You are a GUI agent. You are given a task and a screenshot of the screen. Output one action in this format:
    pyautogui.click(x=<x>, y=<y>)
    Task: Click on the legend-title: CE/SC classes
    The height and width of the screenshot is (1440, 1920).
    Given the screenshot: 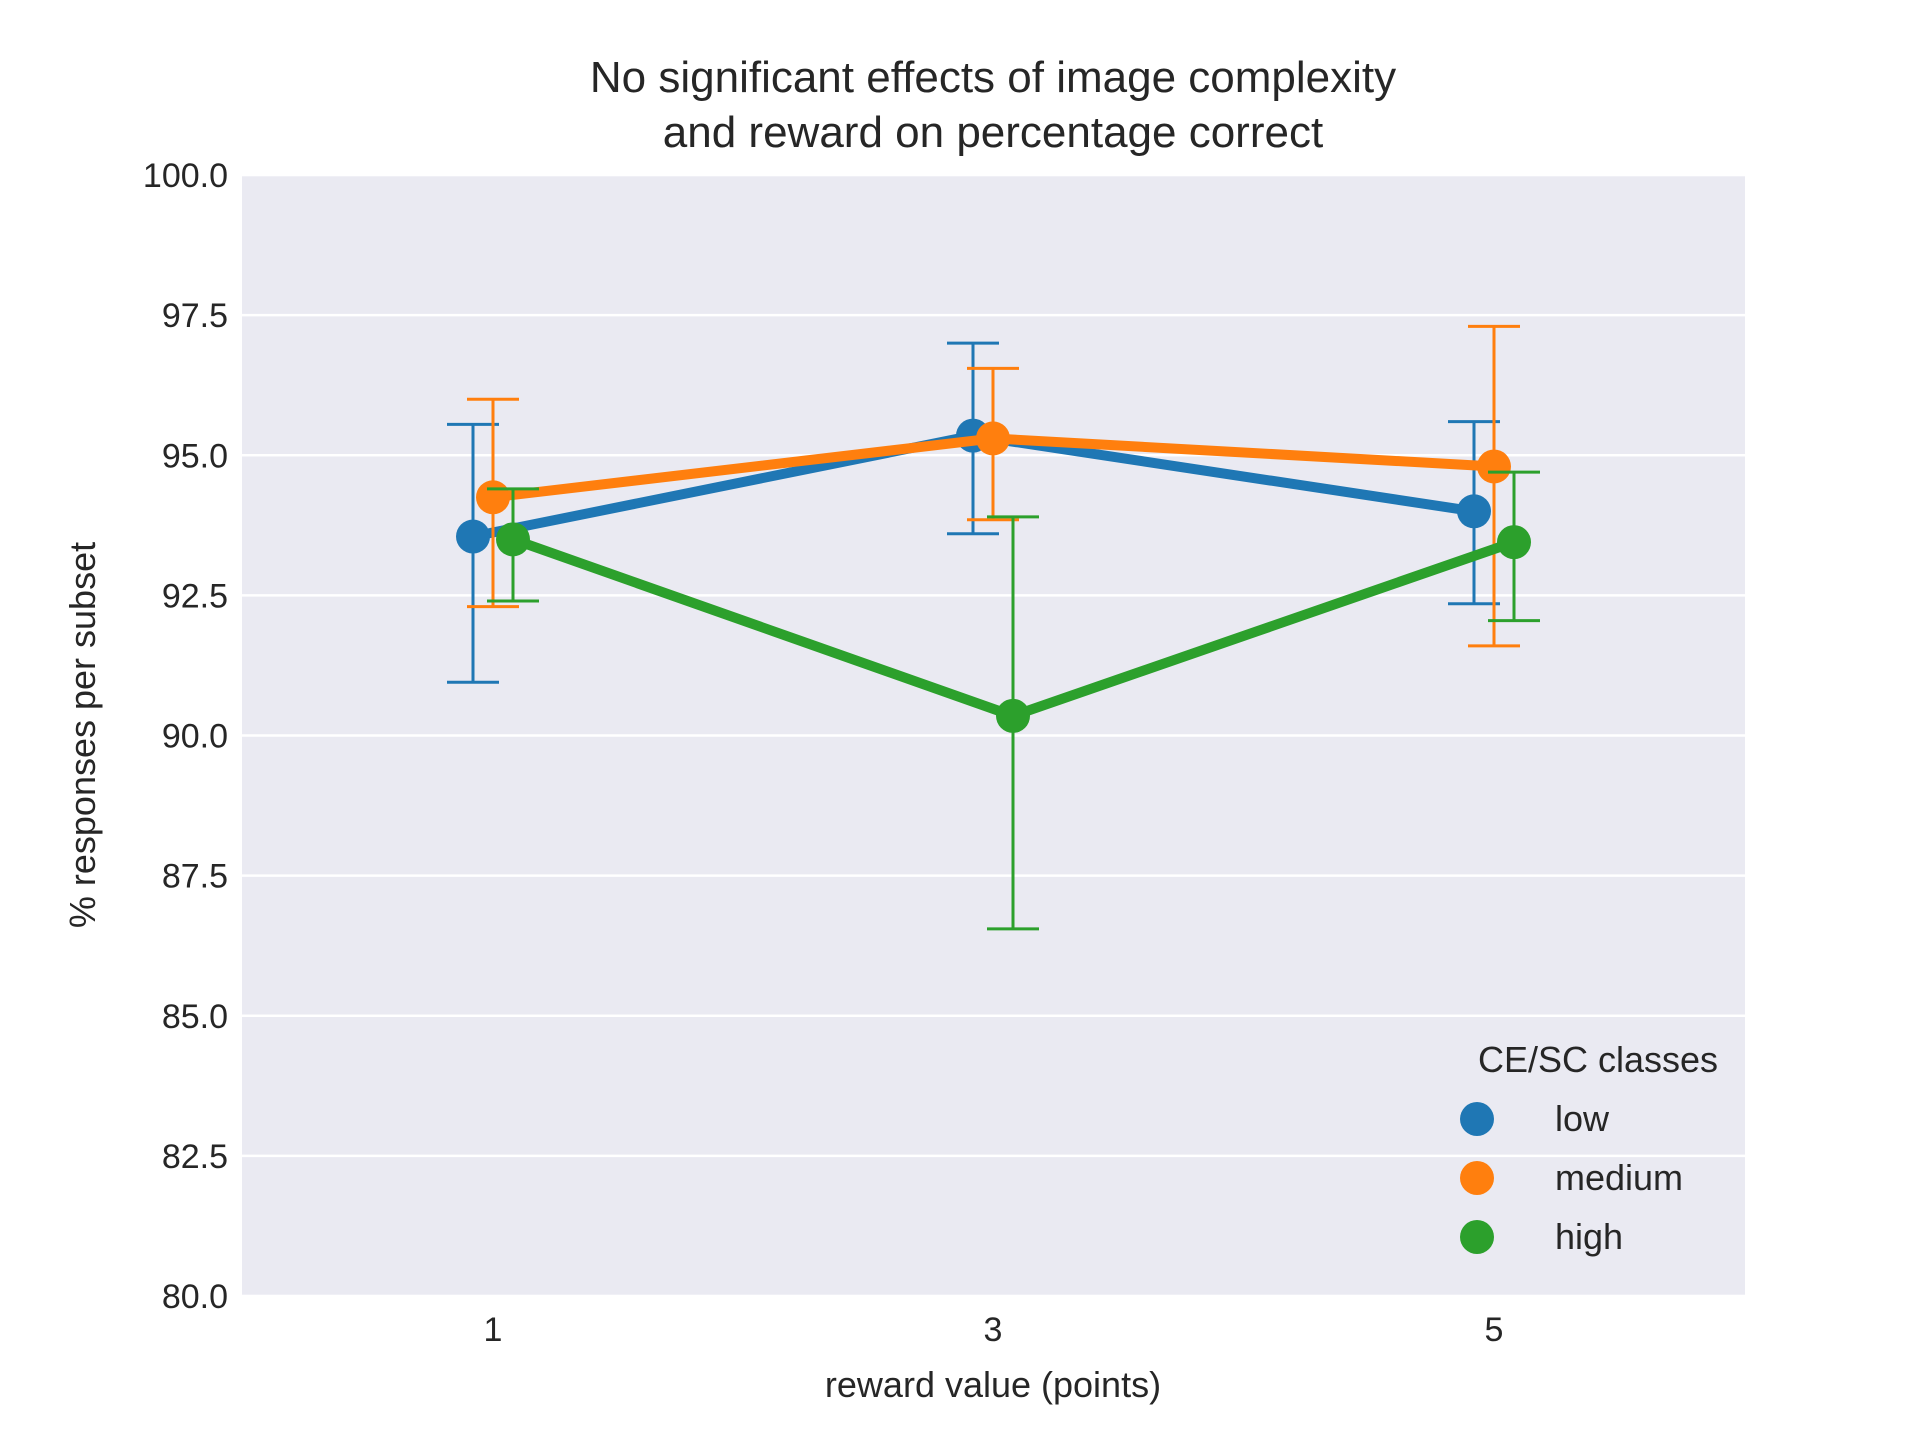 What is the action you would take?
    pyautogui.click(x=1598, y=1059)
    